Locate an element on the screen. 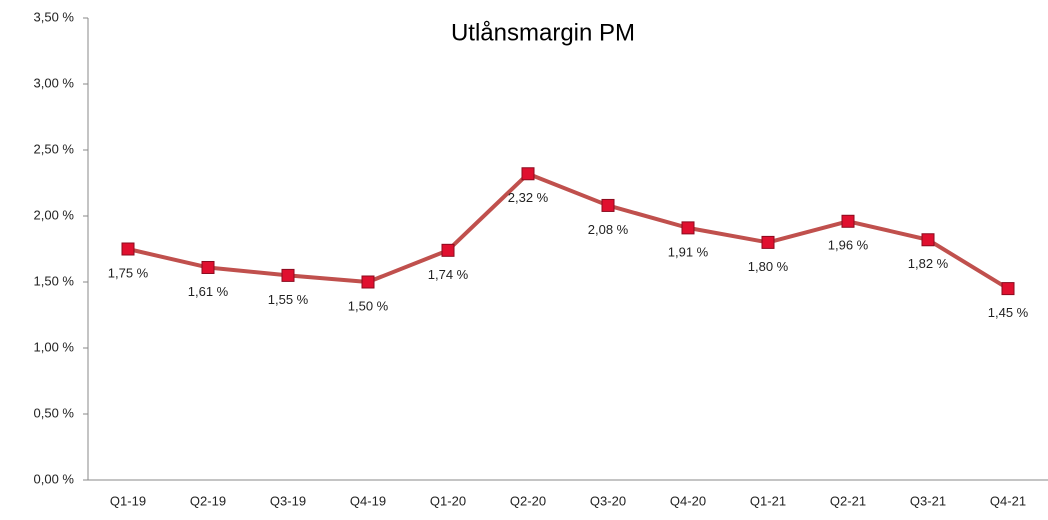  y-tick-label: 1,50 % is located at coordinates (54, 280).